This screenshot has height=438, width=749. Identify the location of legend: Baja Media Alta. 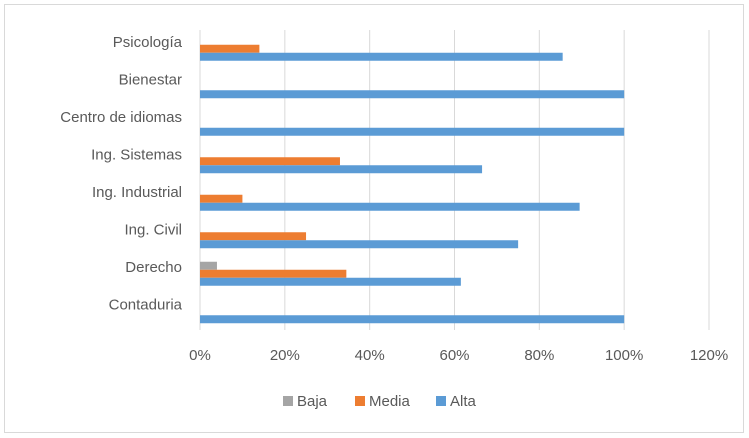
(380, 401).